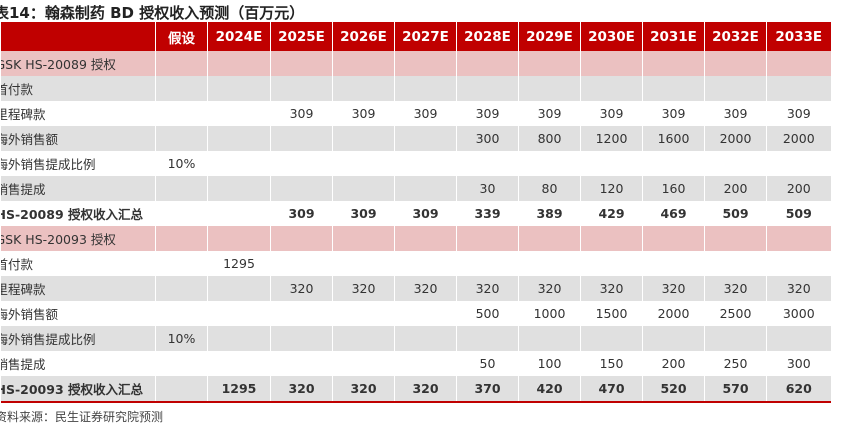 This screenshot has height=448, width=842. What do you see at coordinates (487, 188) in the screenshot?
I see `table-cell: 30` at bounding box center [487, 188].